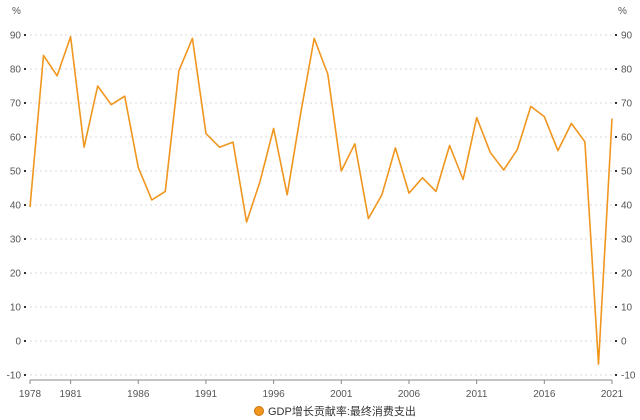 This screenshot has height=420, width=640. Describe the element at coordinates (16, 138) in the screenshot. I see `y-tick-label-left: 60` at that location.